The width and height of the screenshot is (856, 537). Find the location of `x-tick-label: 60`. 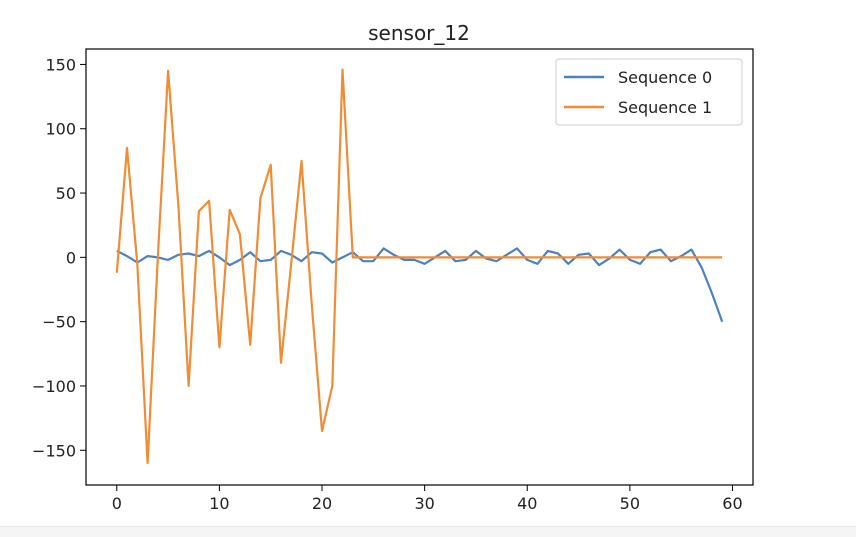

x-tick-label: 60 is located at coordinates (732, 503).